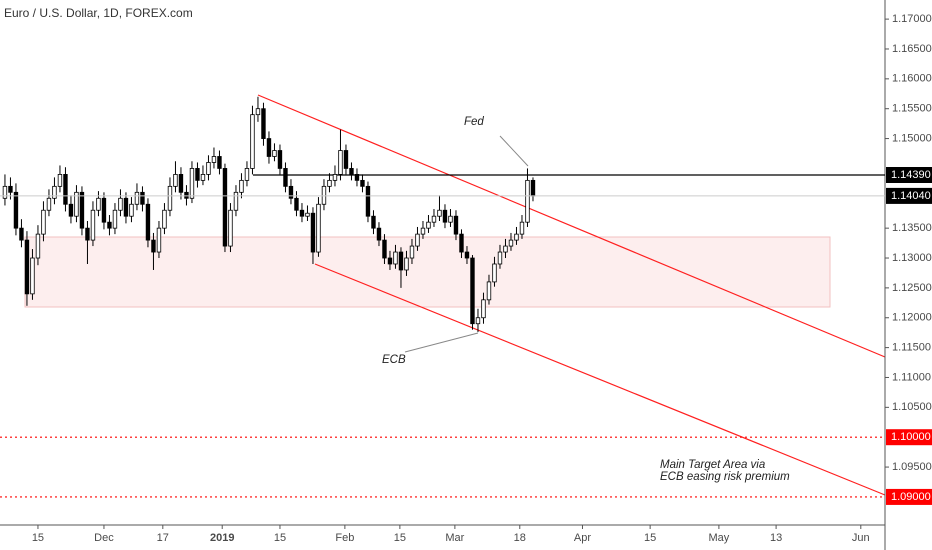 This screenshot has height=550, width=932. Describe the element at coordinates (344, 538) in the screenshot. I see `x-tick-label: Feb` at that location.